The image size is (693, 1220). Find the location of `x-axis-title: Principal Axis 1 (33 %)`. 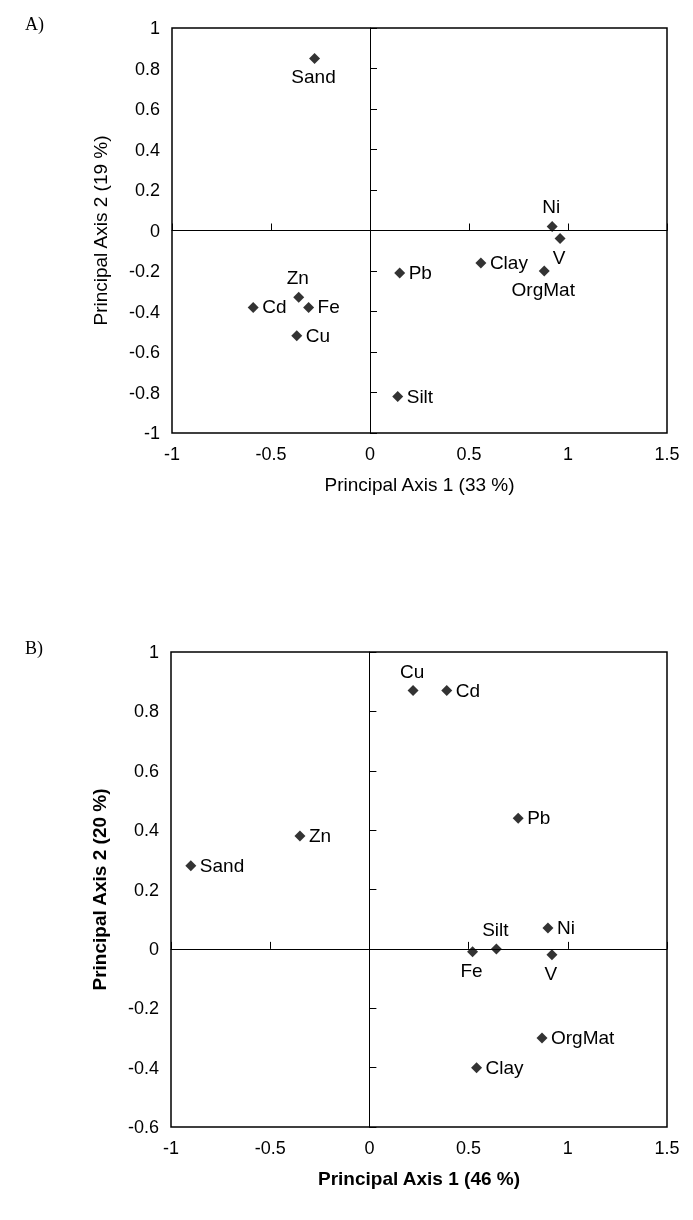

x-axis-title: Principal Axis 1 (33 %) is located at coordinates (419, 484).